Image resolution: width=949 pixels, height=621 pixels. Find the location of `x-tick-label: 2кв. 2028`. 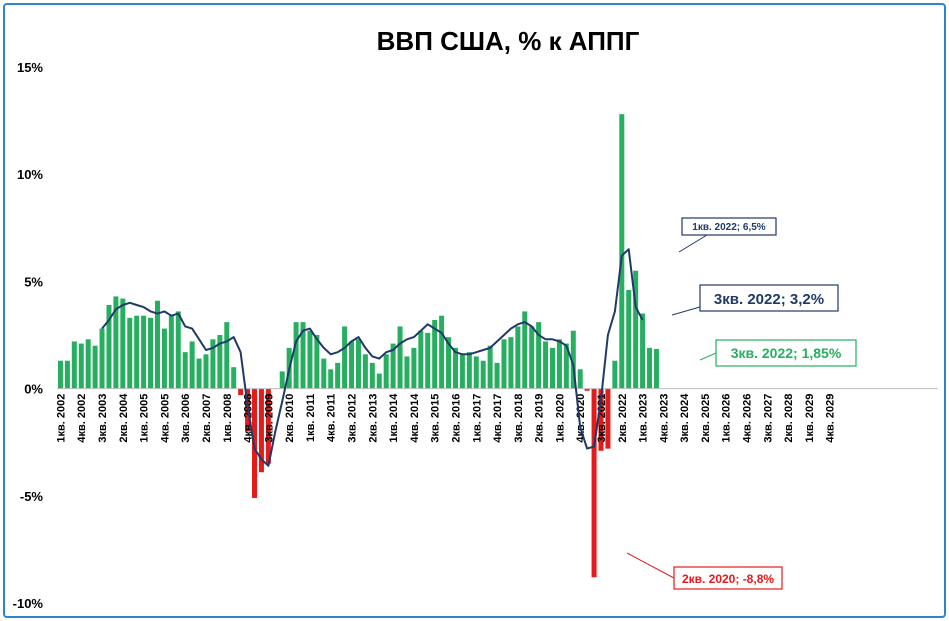

x-tick-label: 2кв. 2028 is located at coordinates (789, 418).